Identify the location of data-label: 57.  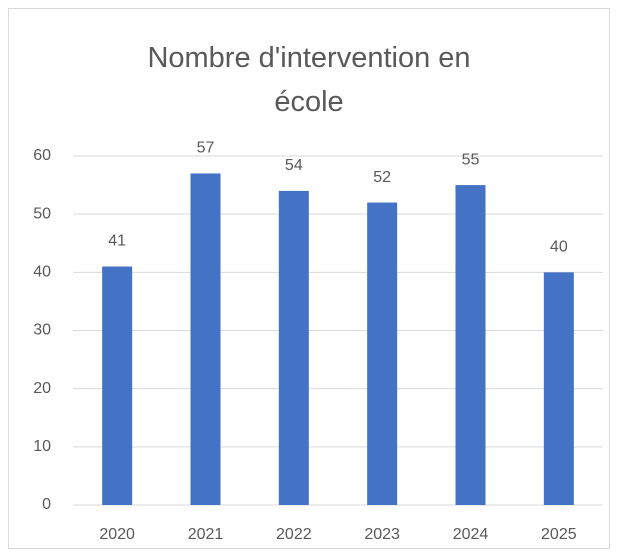
(206, 148).